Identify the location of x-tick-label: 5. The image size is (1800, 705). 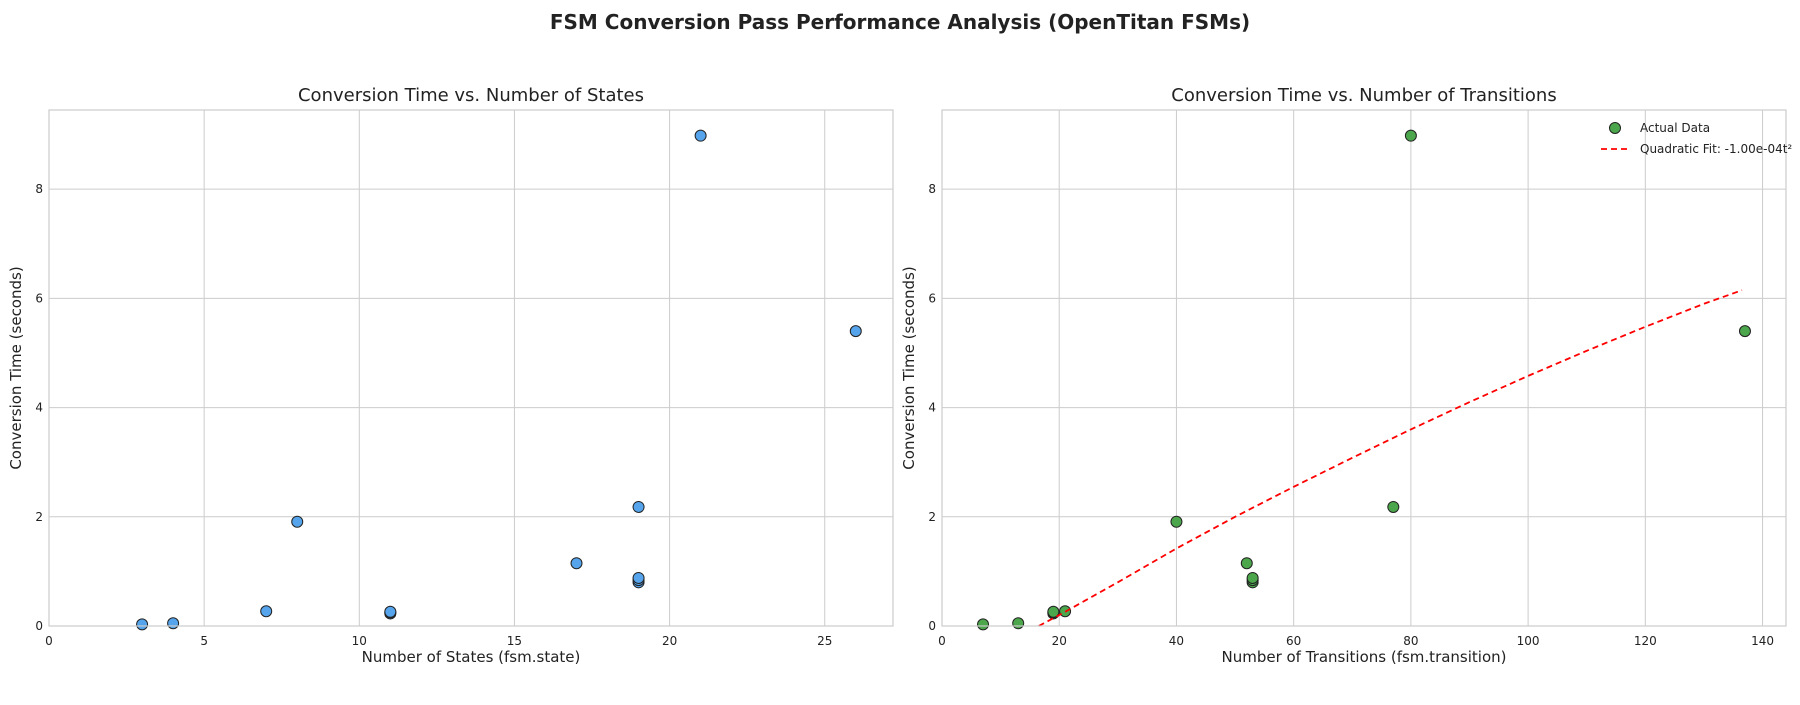
(204, 641).